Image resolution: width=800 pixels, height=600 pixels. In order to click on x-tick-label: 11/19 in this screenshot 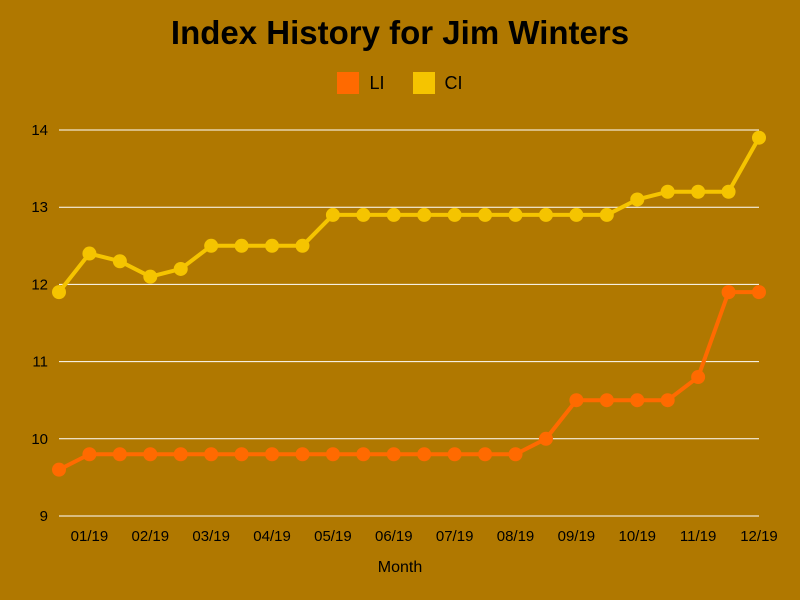, I will do `click(698, 536)`.